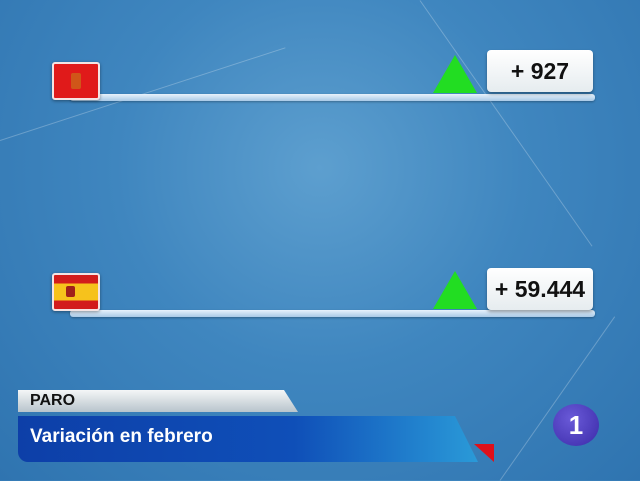 The width and height of the screenshot is (640, 481). What do you see at coordinates (158, 401) in the screenshot?
I see `topic-label: PARO` at bounding box center [158, 401].